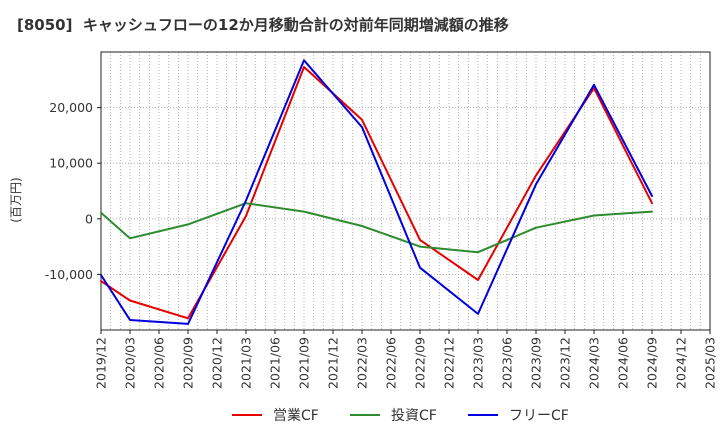 This screenshot has width=720, height=440. Describe the element at coordinates (275, 363) in the screenshot. I see `x-tick-label: 2021/06` at that location.